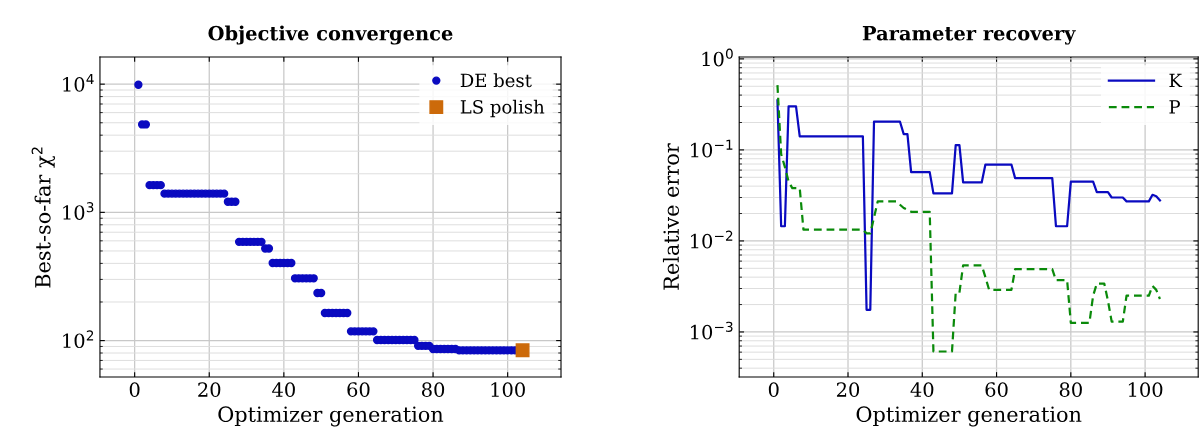 This screenshot has width=1200, height=447. Describe the element at coordinates (502, 108) in the screenshot. I see `legend-label: LS polish` at that location.